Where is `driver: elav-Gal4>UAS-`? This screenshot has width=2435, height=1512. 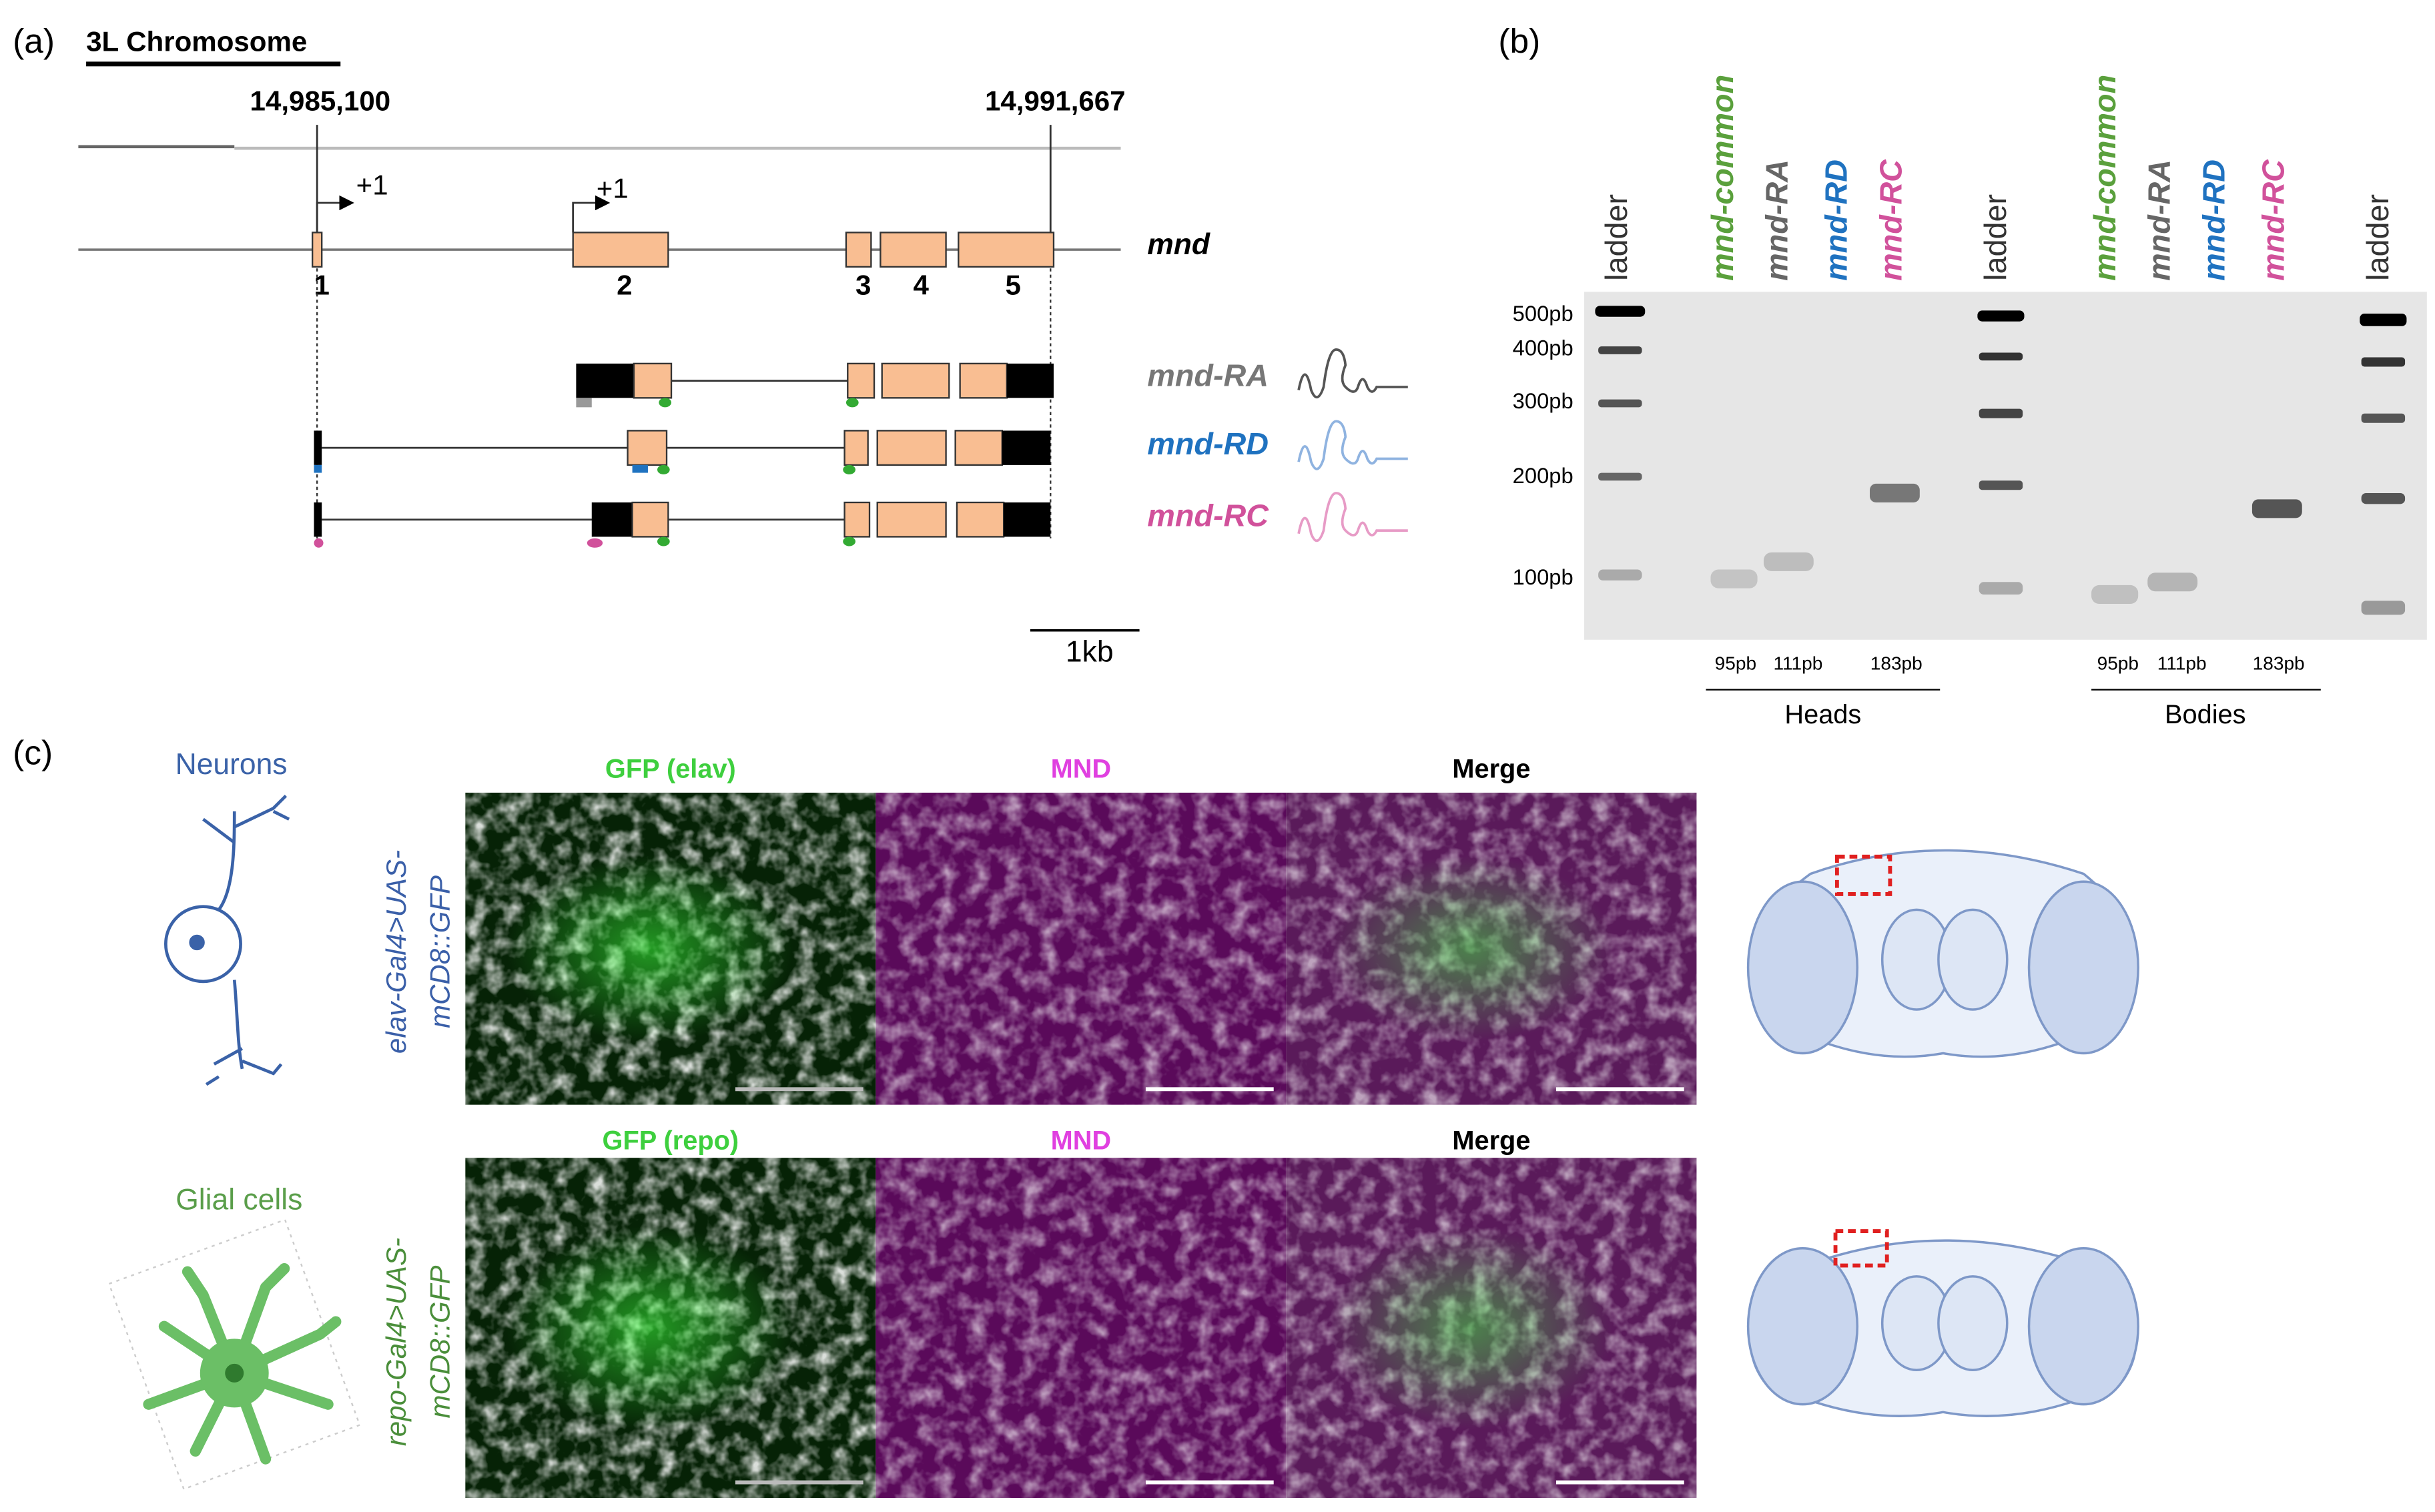
driver: elav-Gal4>UAS- is located at coordinates (396, 952).